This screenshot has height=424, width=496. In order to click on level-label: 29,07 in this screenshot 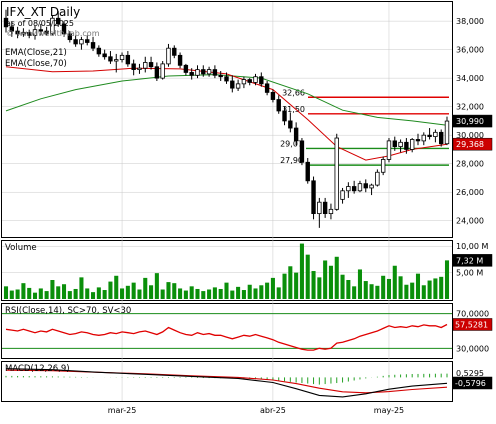, I will do `click(291, 143)`.